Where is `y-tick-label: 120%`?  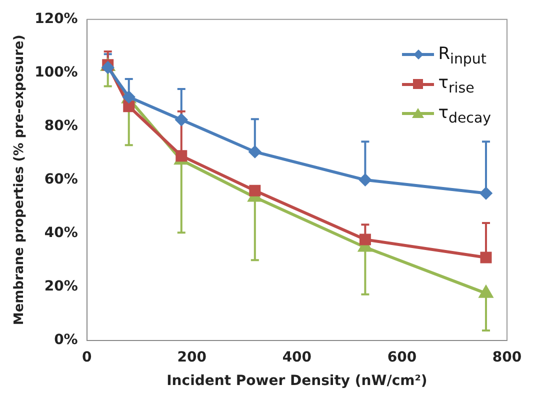
y-tick-label: 120% is located at coordinates (56, 19).